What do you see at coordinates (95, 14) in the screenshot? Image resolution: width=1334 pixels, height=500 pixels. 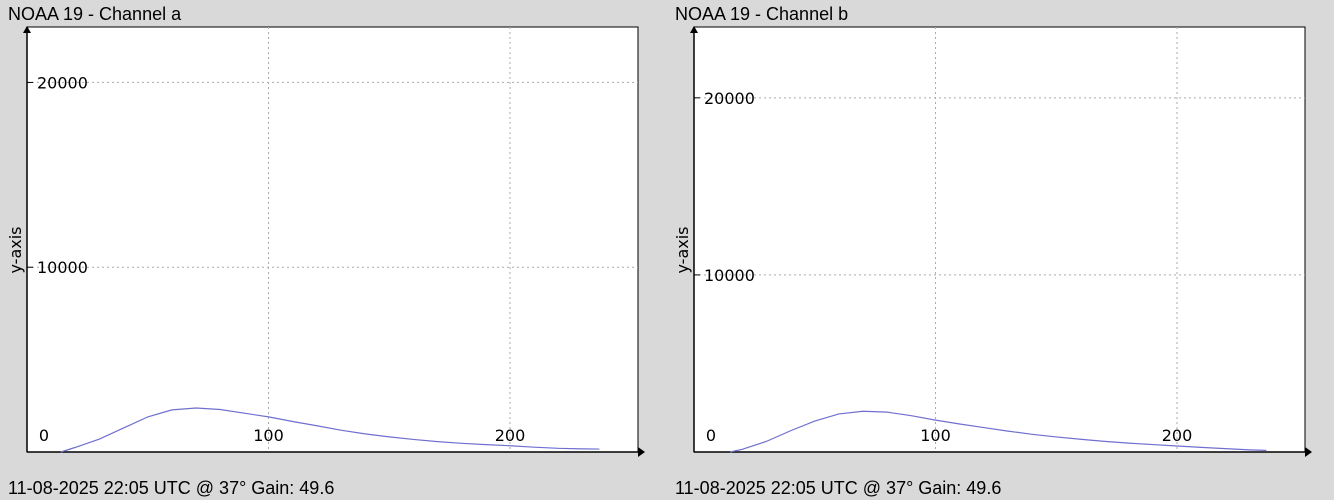 I see `chart-title: NOAA 19 - Channel a` at bounding box center [95, 14].